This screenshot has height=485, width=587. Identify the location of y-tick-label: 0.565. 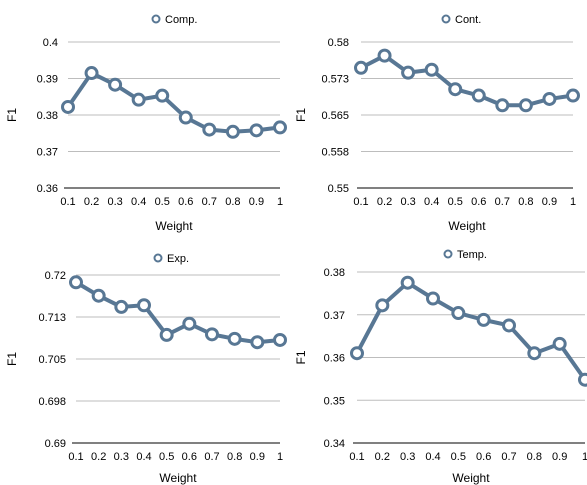
(335, 116).